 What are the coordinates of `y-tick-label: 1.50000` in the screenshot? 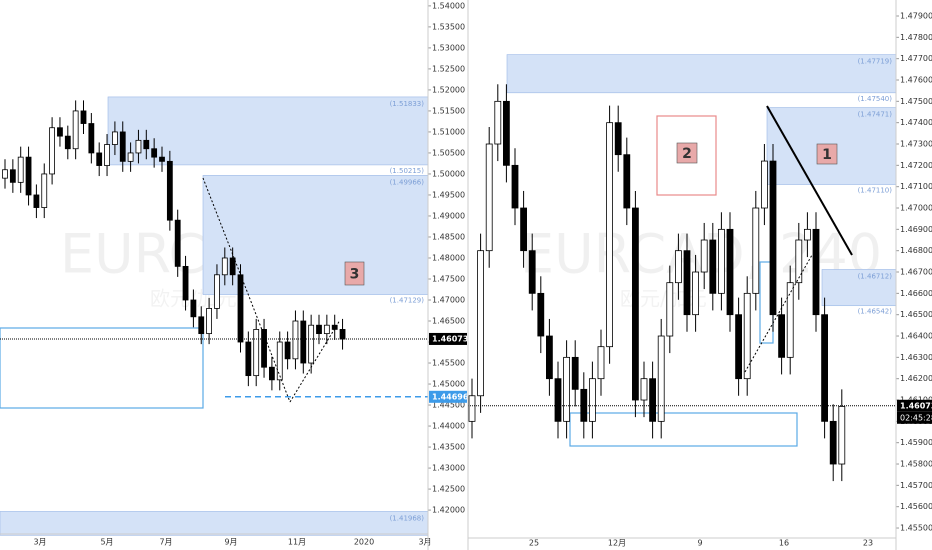 It's located at (448, 173).